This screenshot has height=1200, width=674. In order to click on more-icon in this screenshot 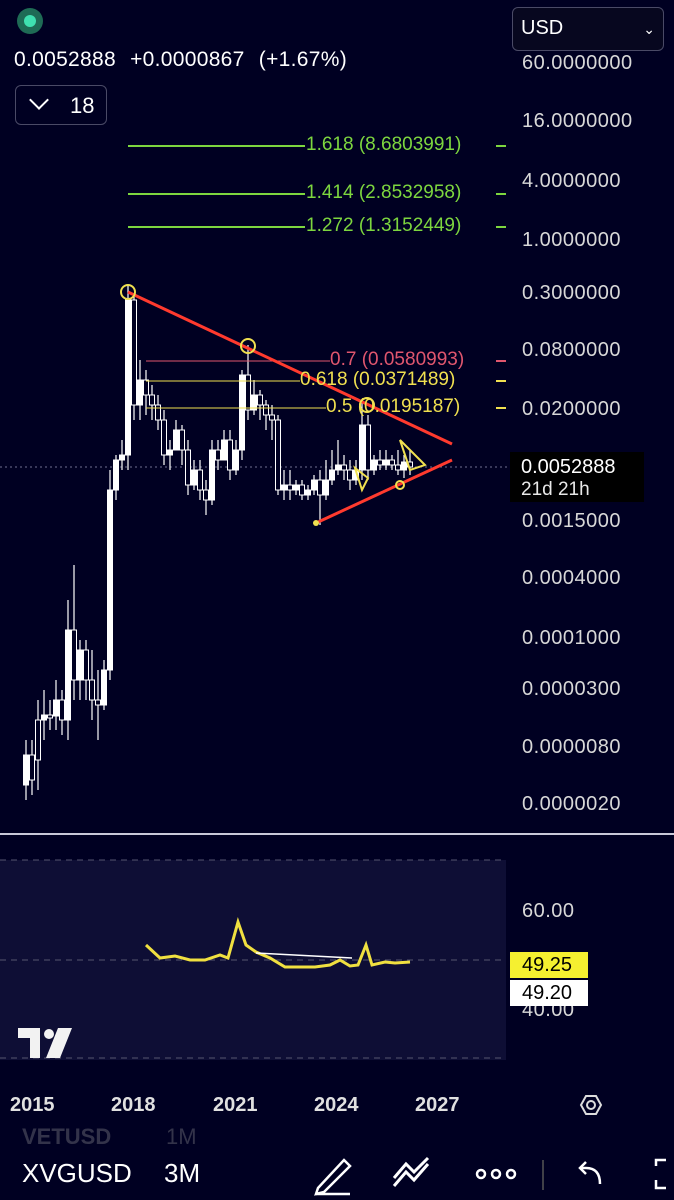, I will do `click(496, 1174)`.